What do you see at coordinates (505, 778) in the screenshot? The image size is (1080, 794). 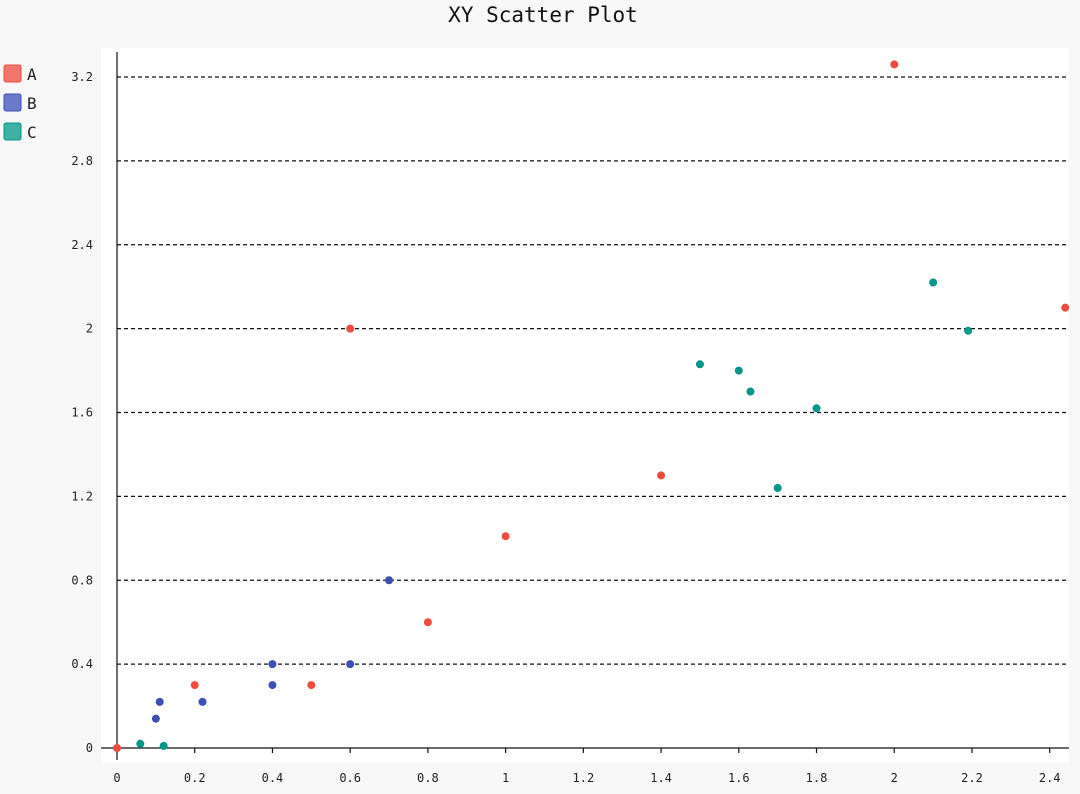 I see `x-tick-label: 1` at bounding box center [505, 778].